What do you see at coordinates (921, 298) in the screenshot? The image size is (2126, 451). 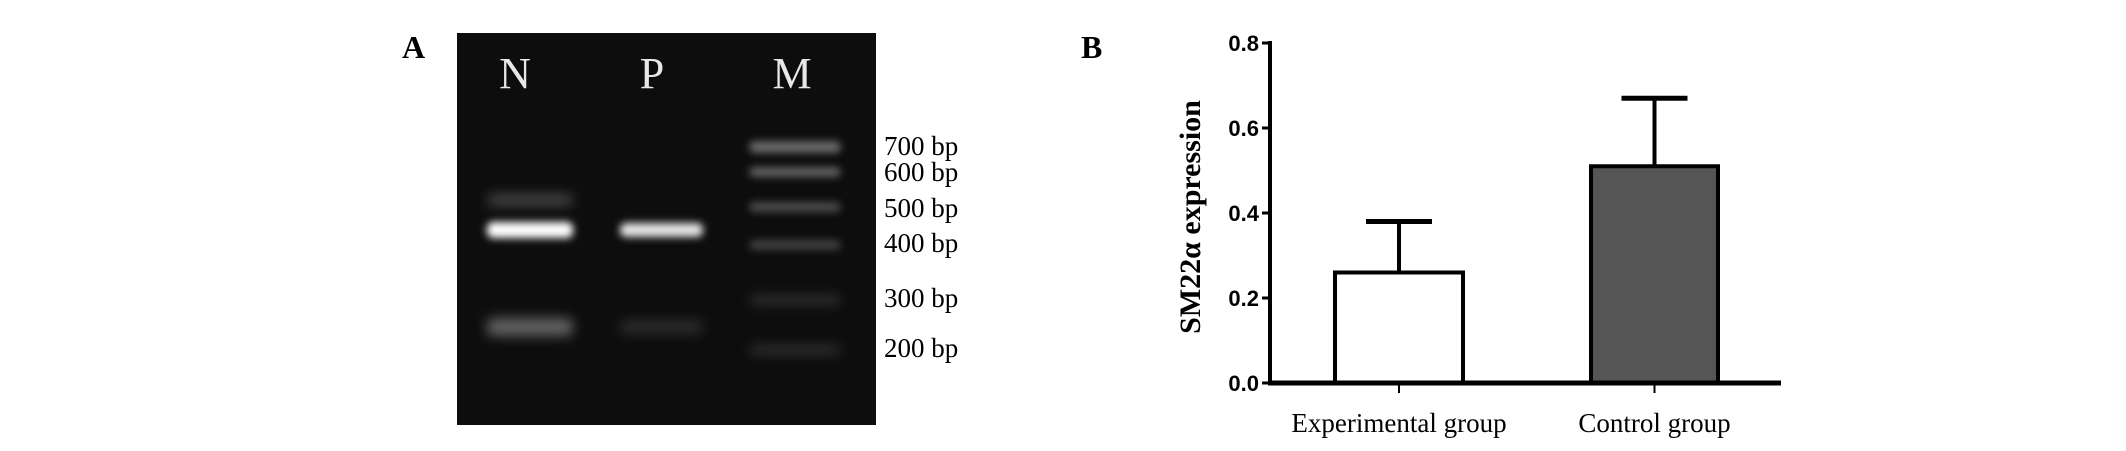 I see `marker-label-300: 300 bp` at bounding box center [921, 298].